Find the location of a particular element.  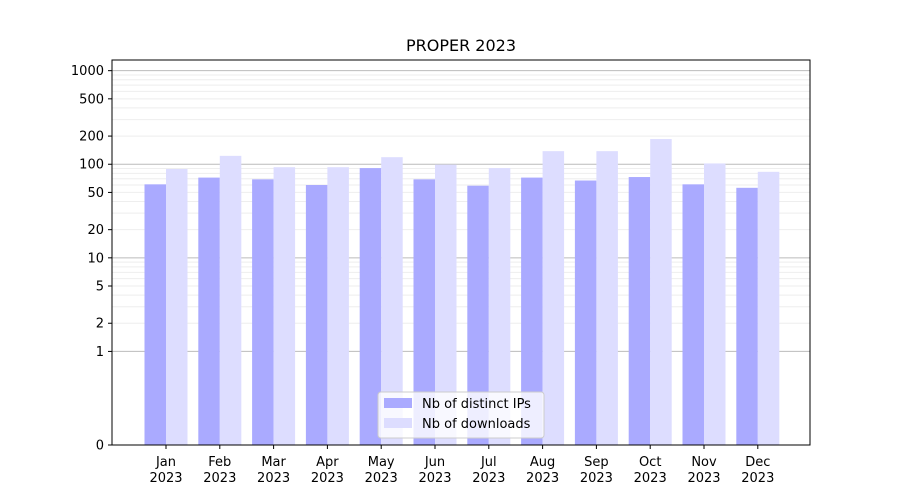

y-tick-label: 50 is located at coordinates (95, 193).